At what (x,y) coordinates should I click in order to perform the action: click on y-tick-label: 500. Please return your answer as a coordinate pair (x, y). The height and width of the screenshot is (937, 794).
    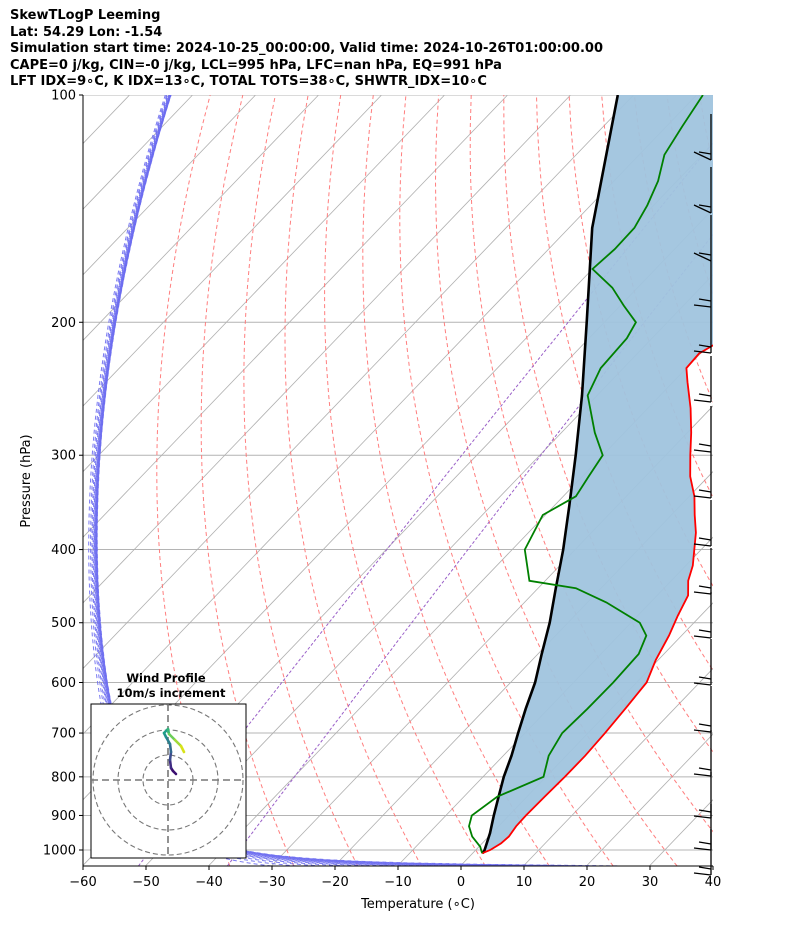
    Looking at the image, I should click on (63, 623).